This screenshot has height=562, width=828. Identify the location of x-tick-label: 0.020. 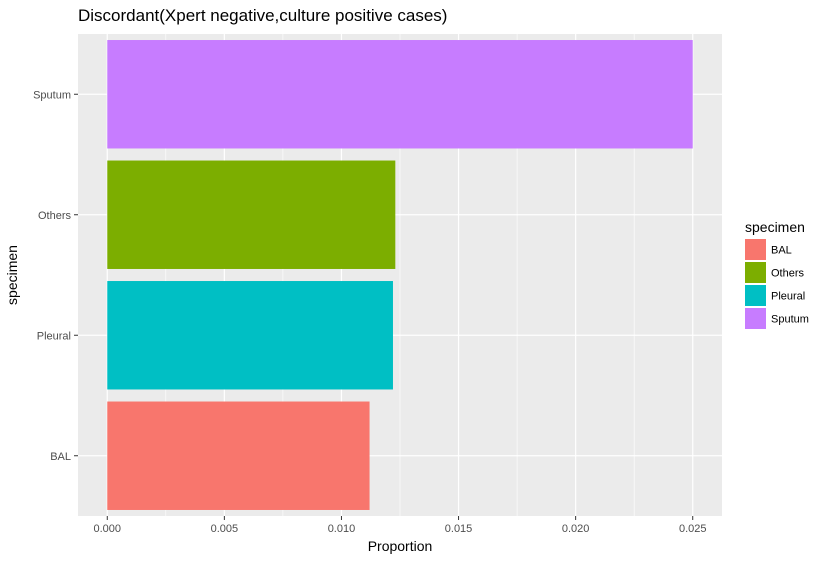
(576, 529).